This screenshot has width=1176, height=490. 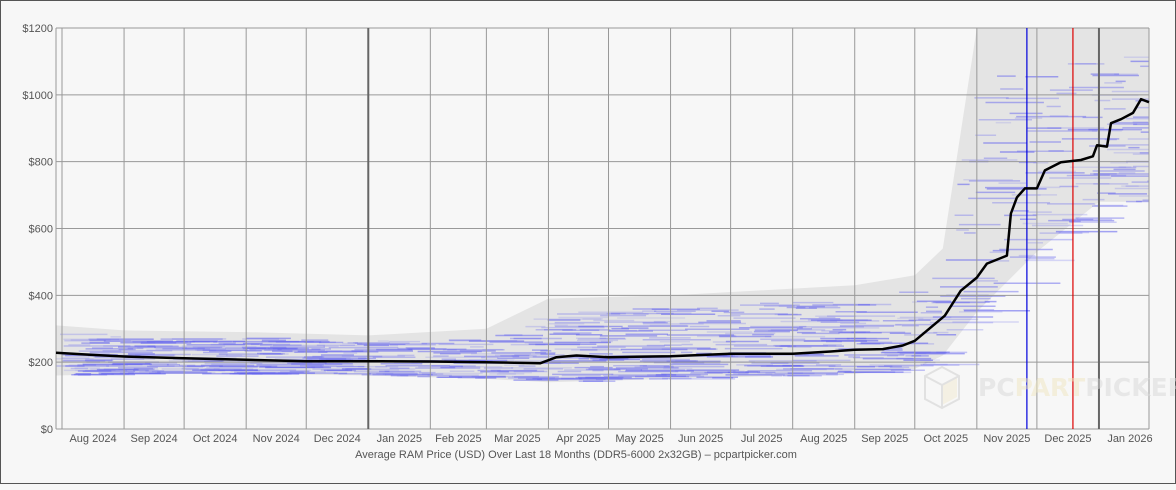 What do you see at coordinates (942, 387) in the screenshot?
I see `pcpartpicker-cube-icon` at bounding box center [942, 387].